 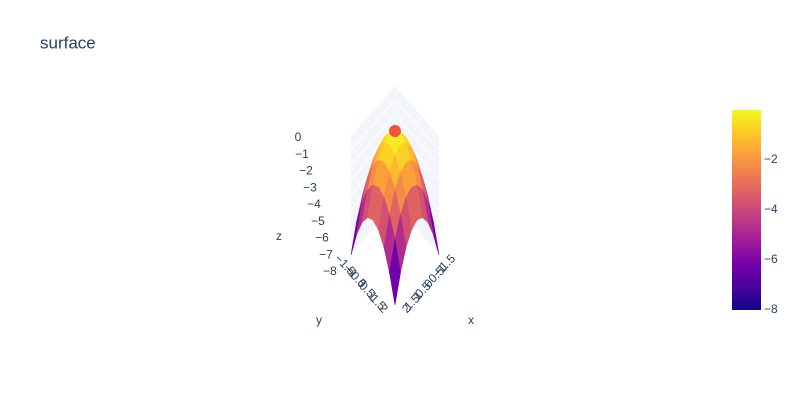 What do you see at coordinates (395, 131) in the screenshot?
I see `marker-point` at bounding box center [395, 131].